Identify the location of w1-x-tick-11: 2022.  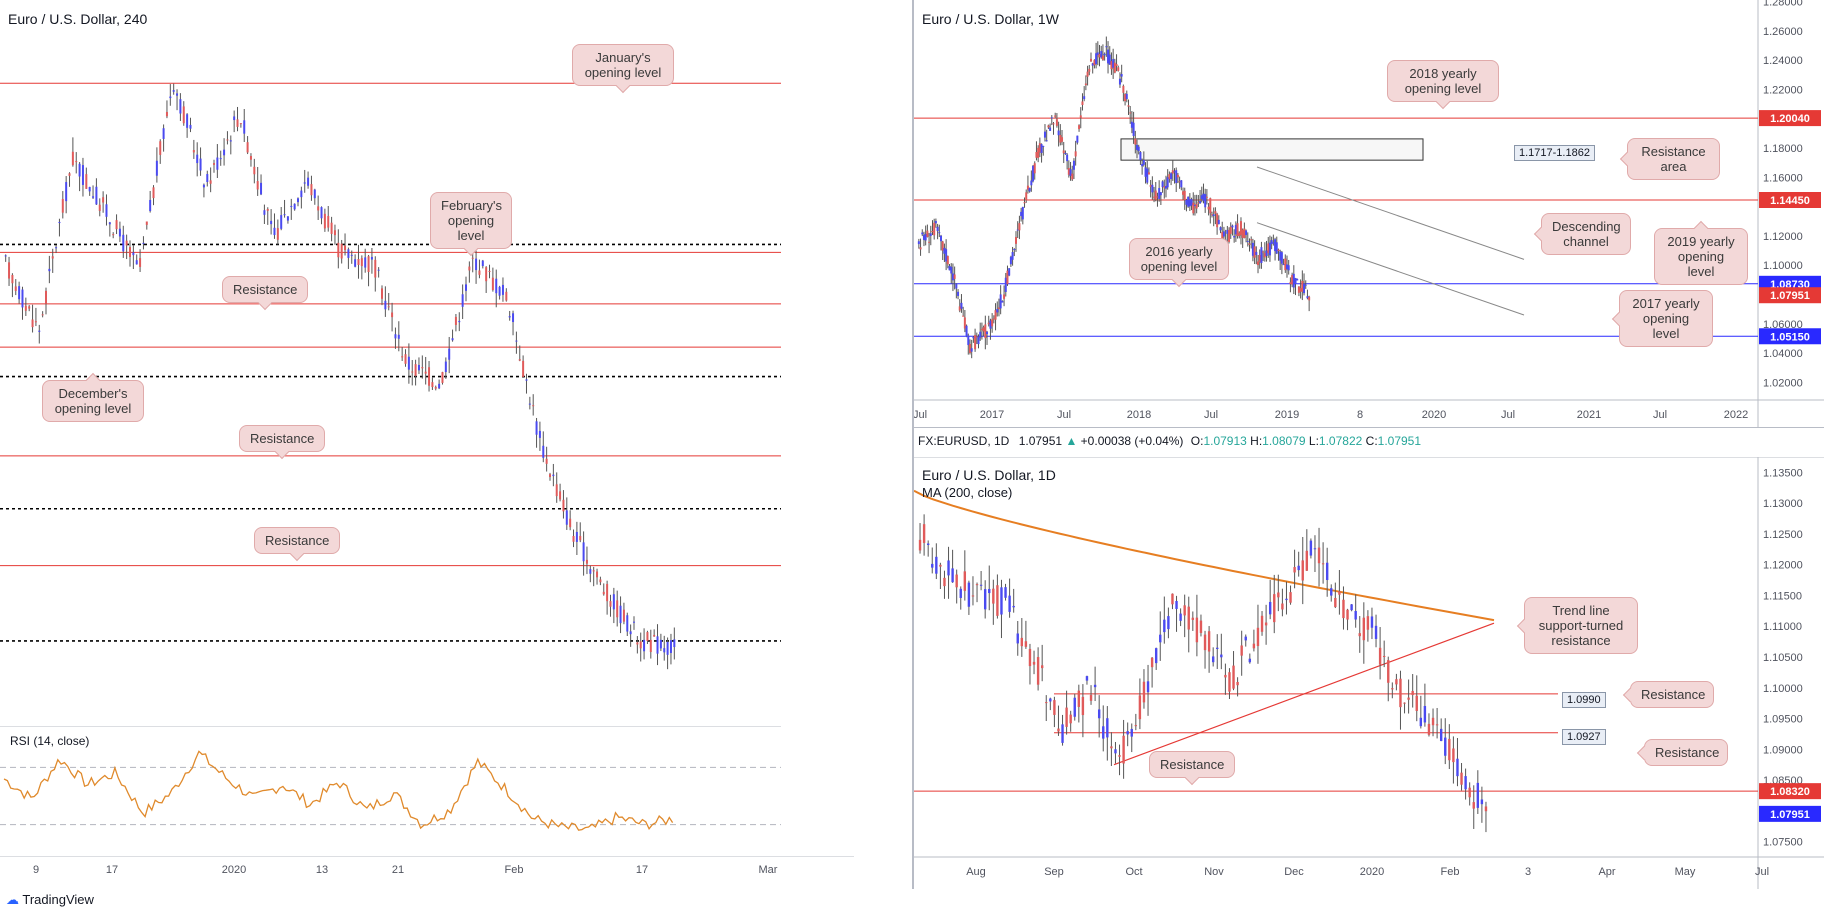
(1736, 415).